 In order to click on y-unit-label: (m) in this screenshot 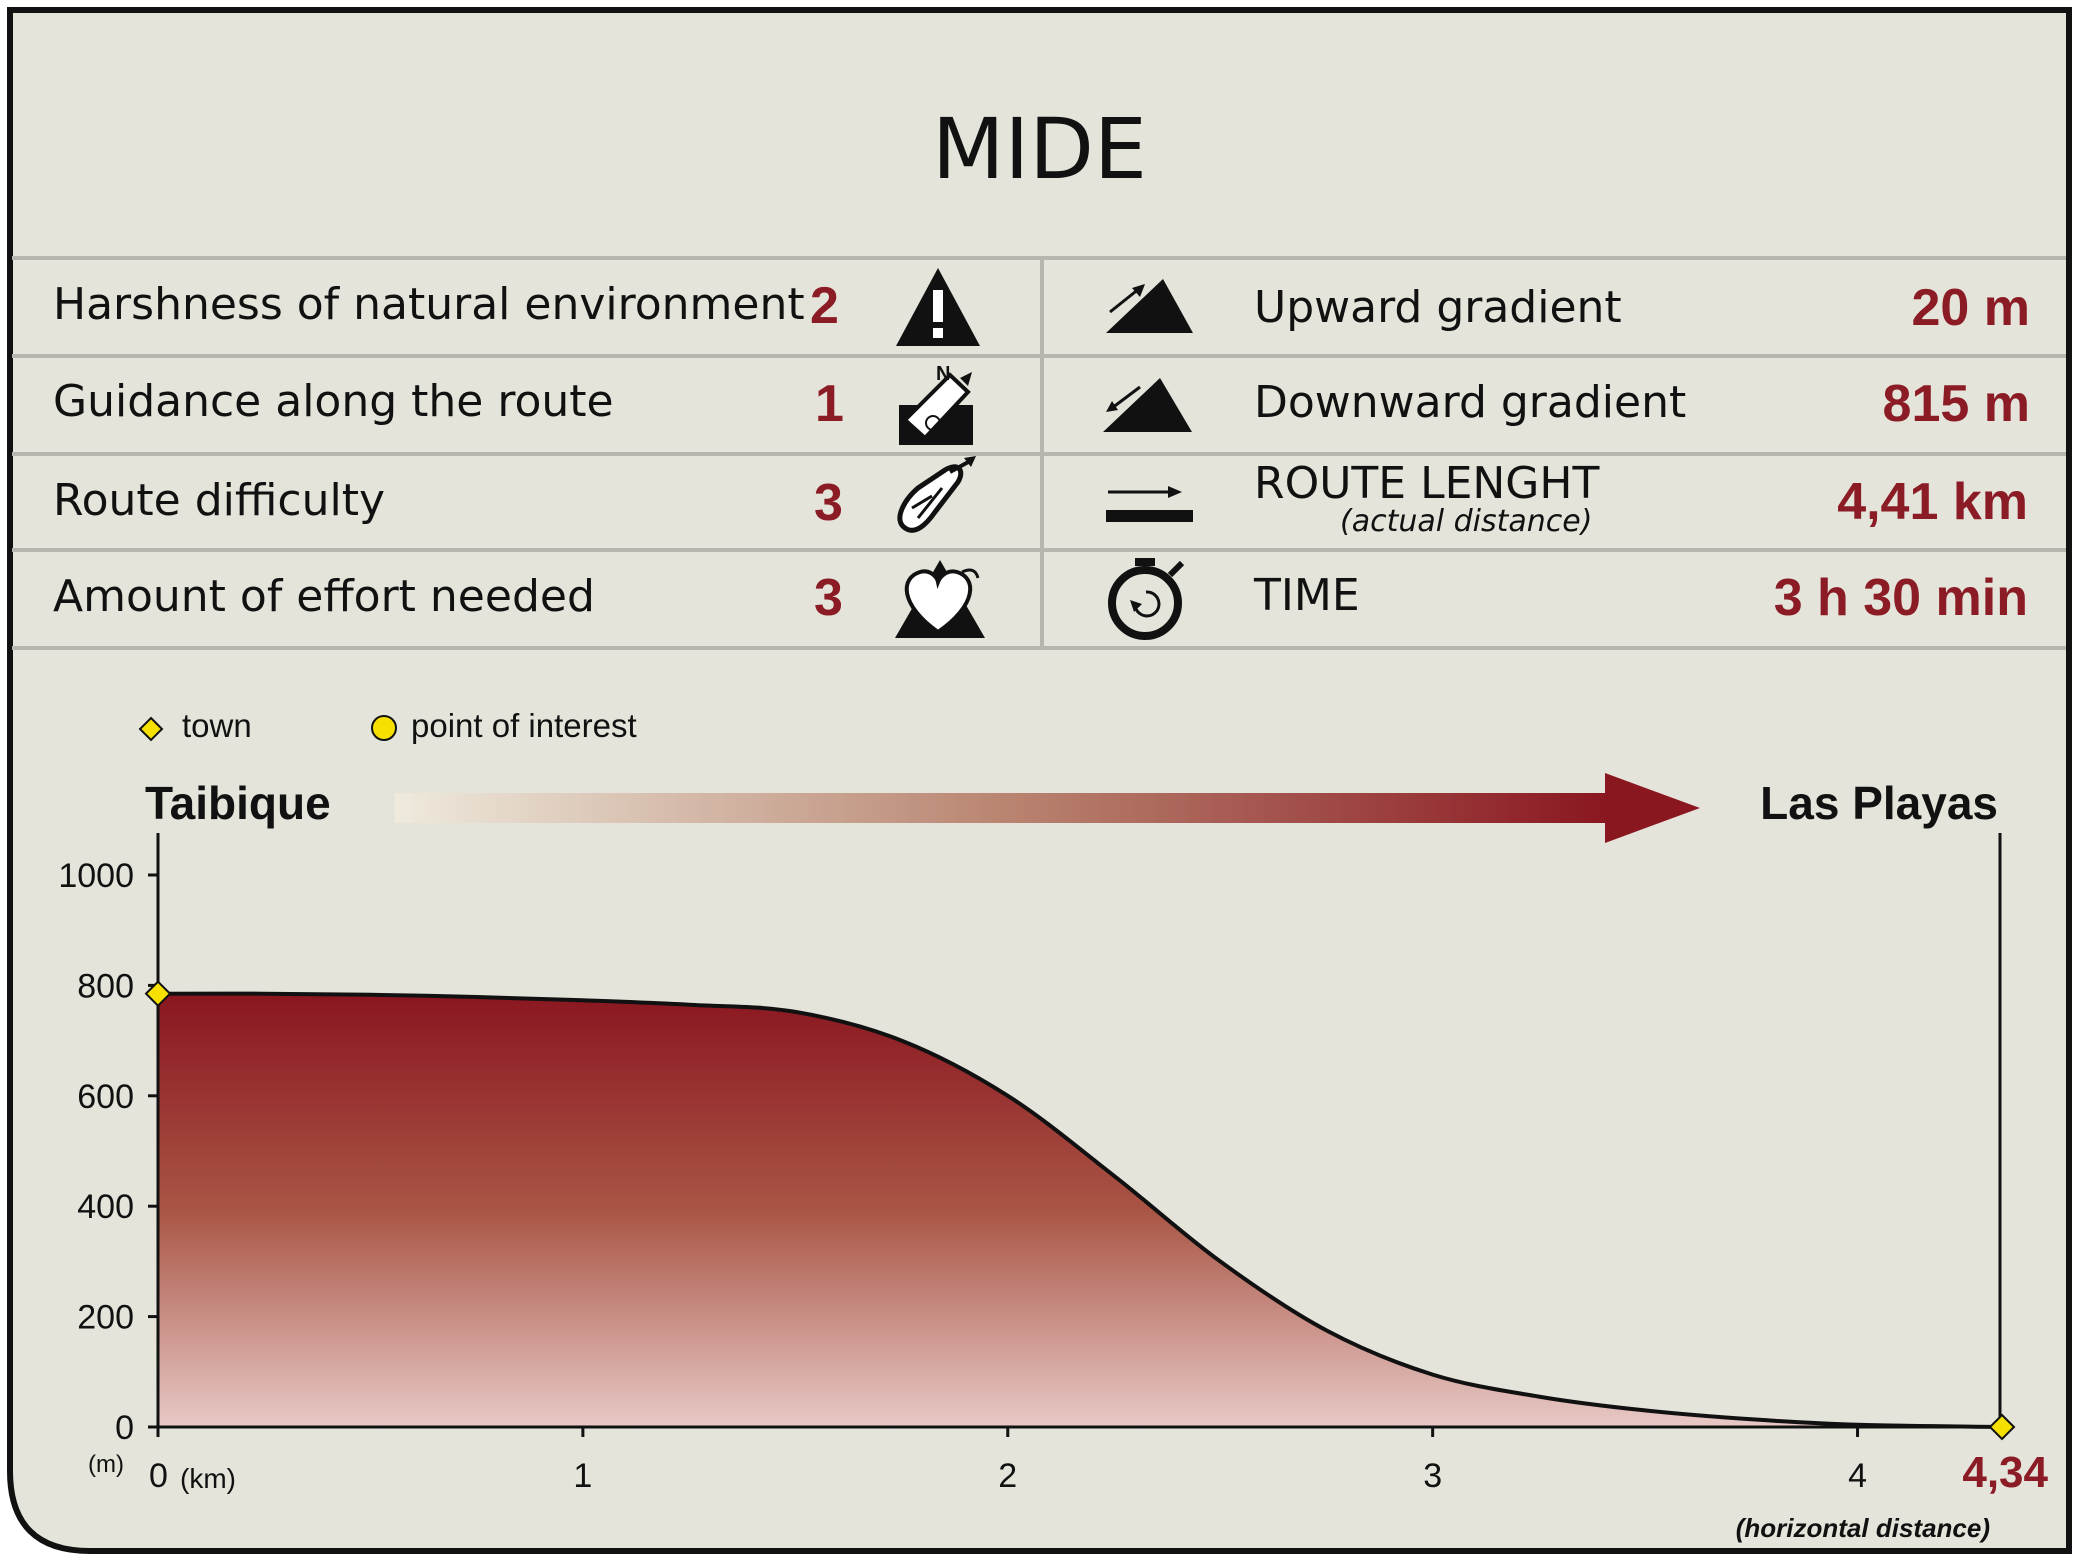, I will do `click(106, 1464)`.